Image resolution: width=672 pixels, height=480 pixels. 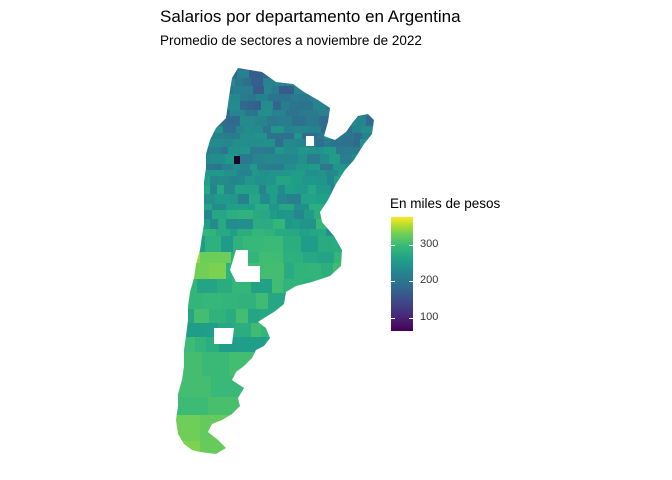 I want to click on missing-data-areas, so click(x=264, y=240).